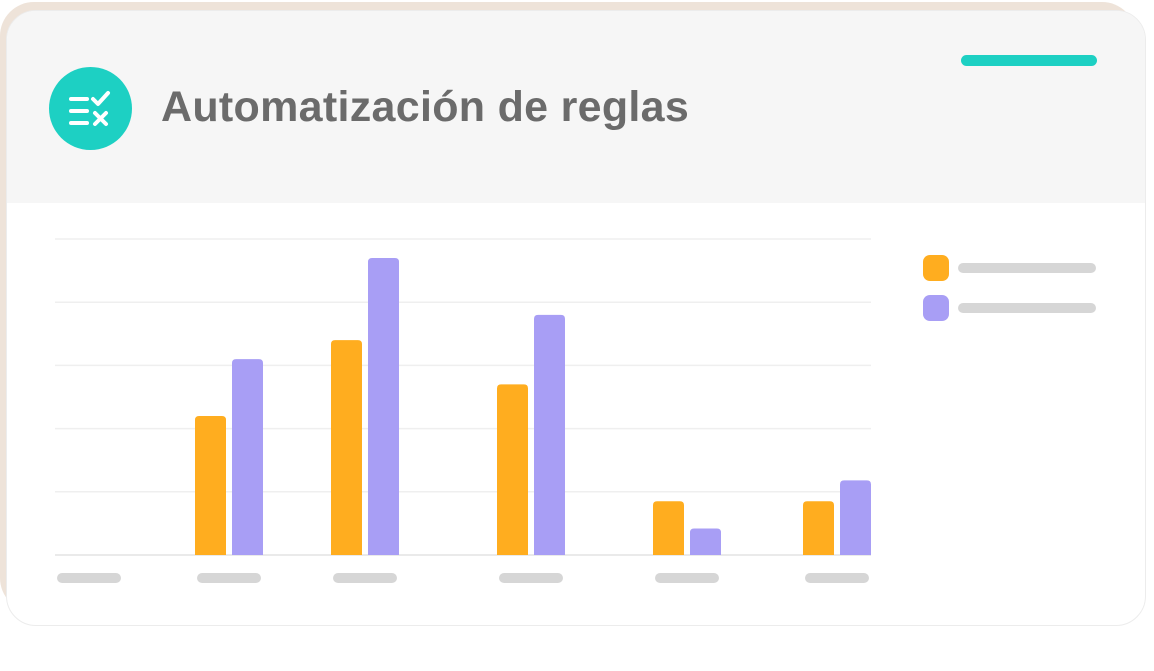 The image size is (1154, 671). Describe the element at coordinates (90, 108) in the screenshot. I see `rules-checklist-icon` at that location.